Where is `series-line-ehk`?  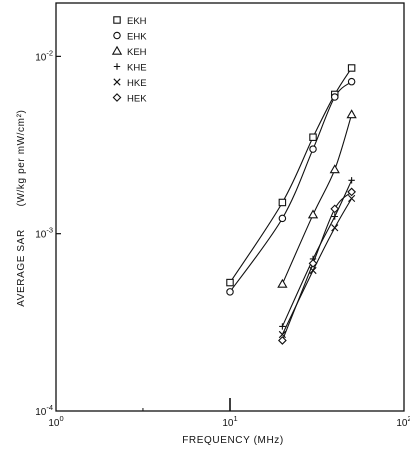
series-line-ehk is located at coordinates (290, 187).